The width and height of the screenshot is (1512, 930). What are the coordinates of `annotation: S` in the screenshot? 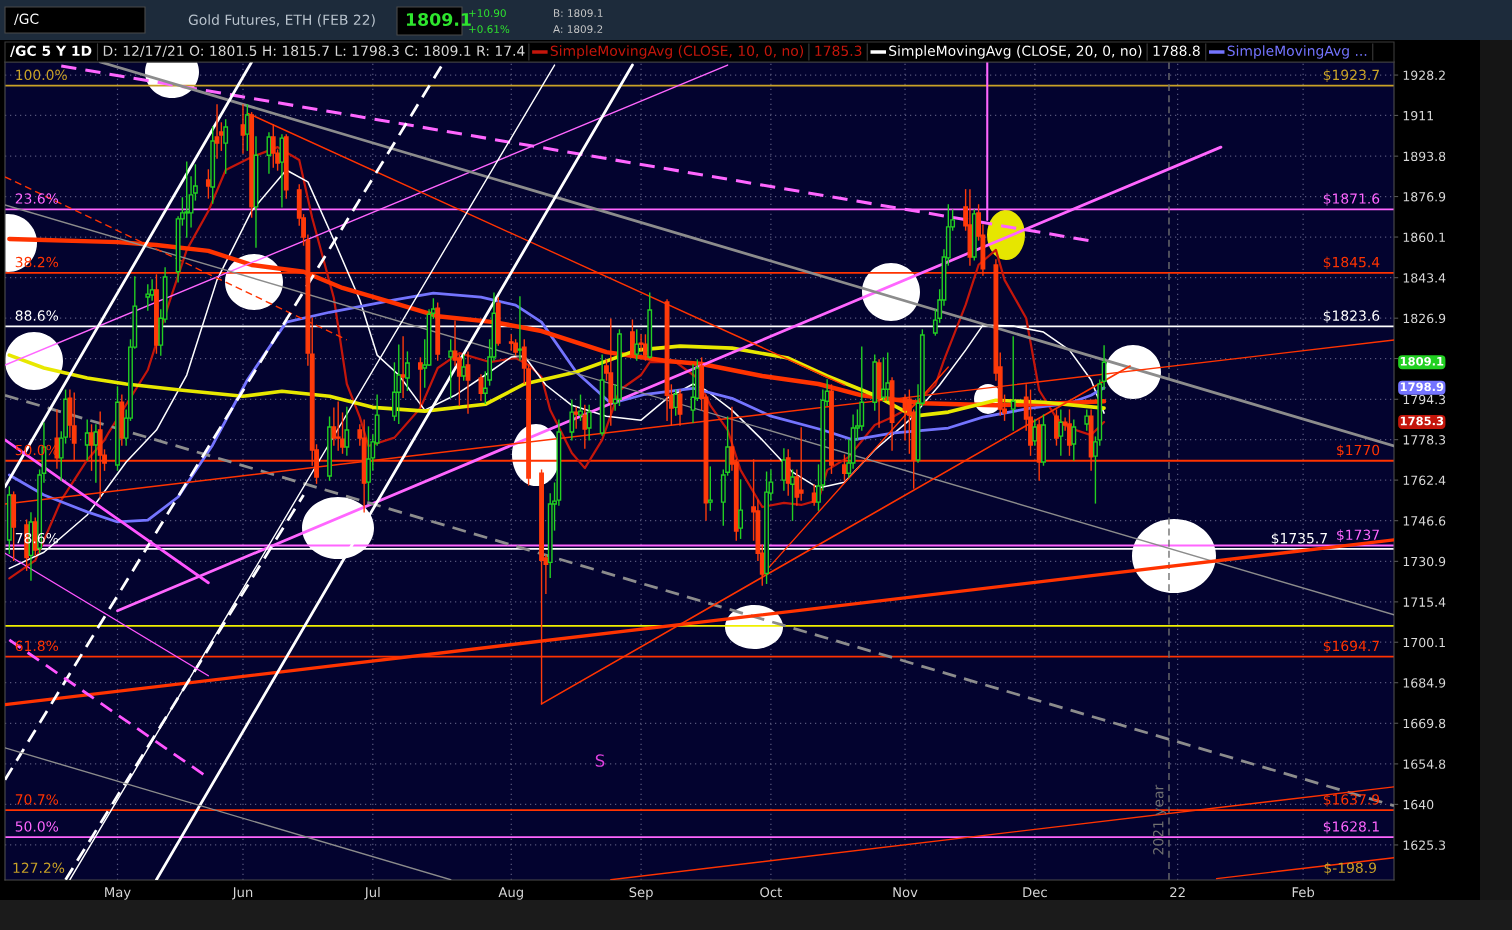 It's located at (600, 760).